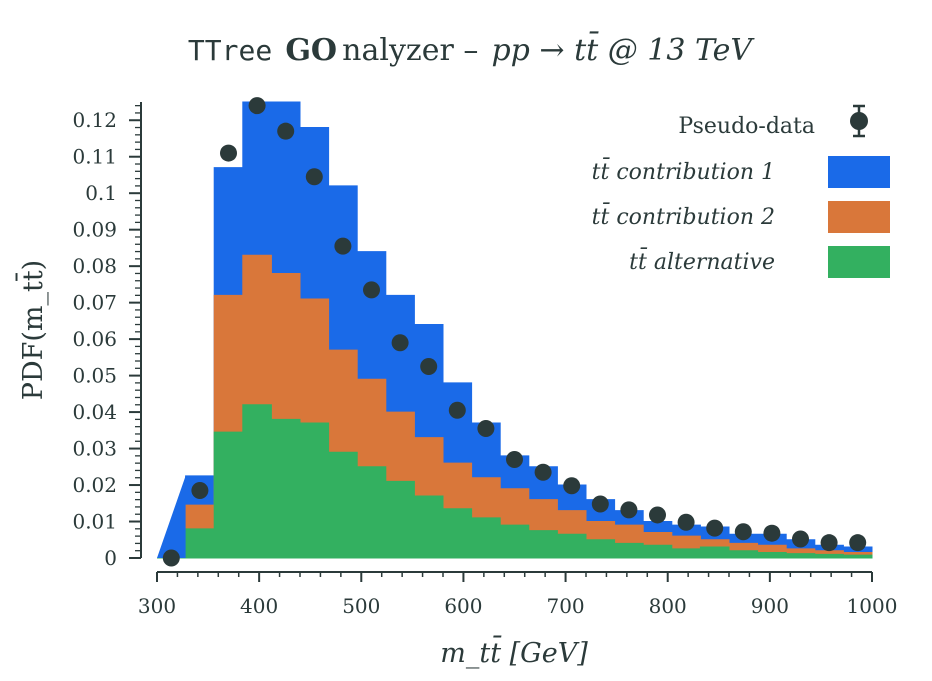  Describe the element at coordinates (94, 522) in the screenshot. I see `y-tick-label: 0.01` at that location.